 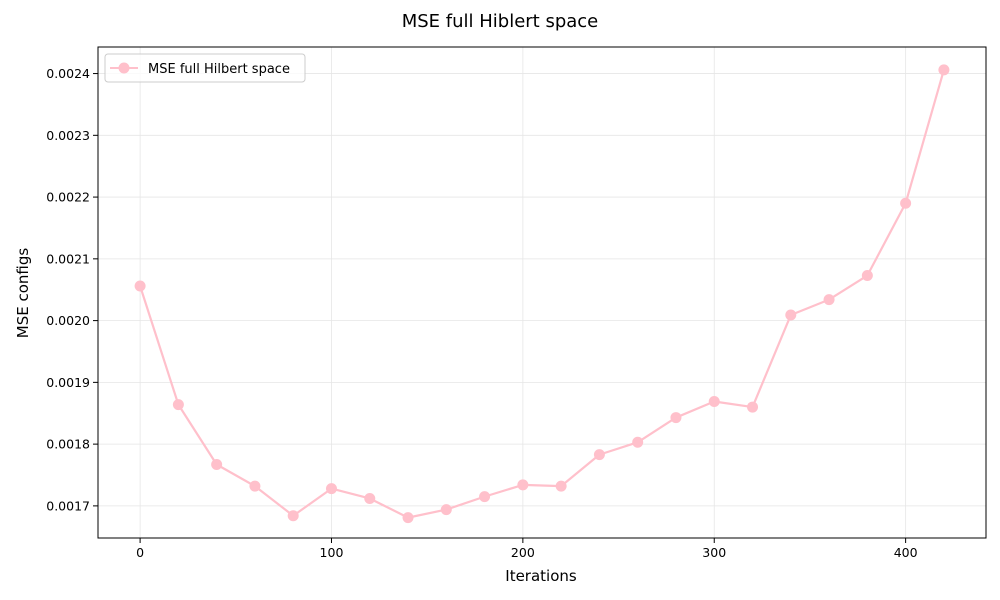 What do you see at coordinates (68, 320) in the screenshot?
I see `y-tick-label: 0.0020` at bounding box center [68, 320].